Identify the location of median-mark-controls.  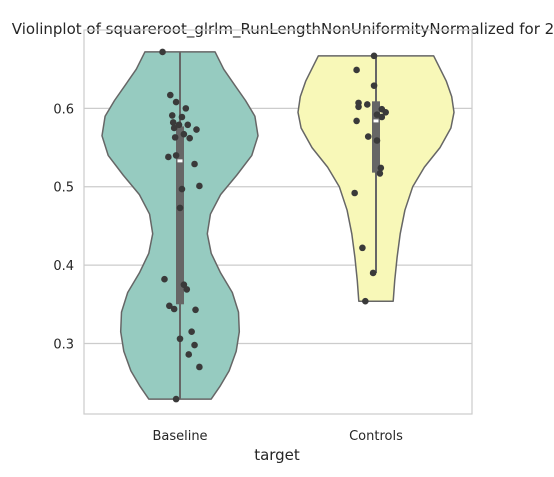
(376, 121).